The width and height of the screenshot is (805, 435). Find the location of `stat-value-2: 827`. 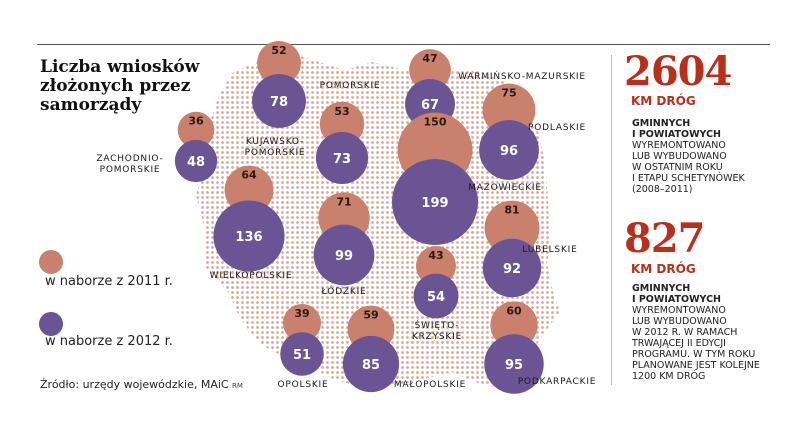

stat-value-2: 827 is located at coordinates (664, 238).